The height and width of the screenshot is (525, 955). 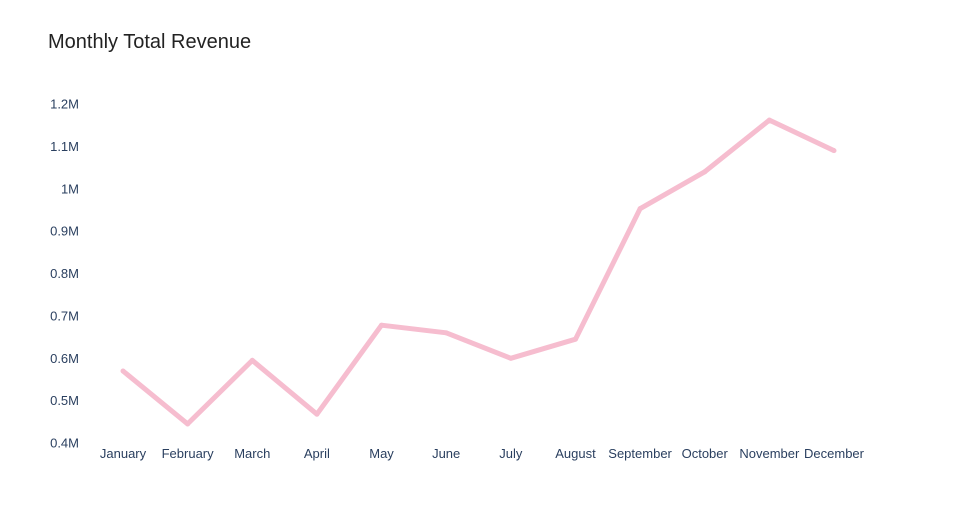 I want to click on y-tick-label: 0.5M, so click(x=64, y=400).